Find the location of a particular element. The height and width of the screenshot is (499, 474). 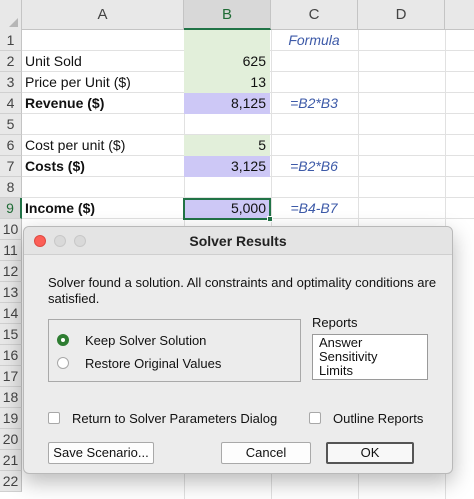

cell-b1-fill is located at coordinates (227, 40).